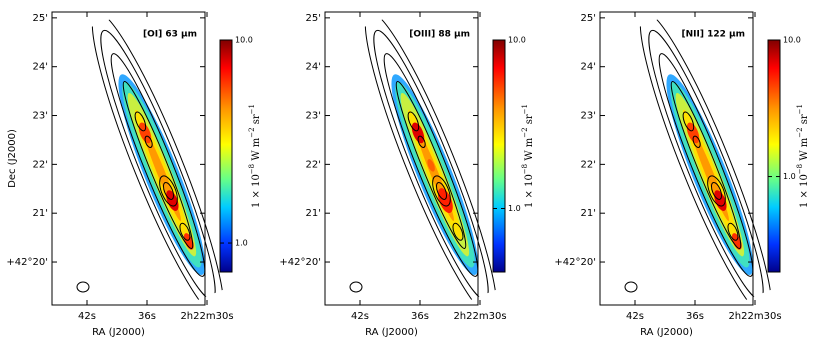  What do you see at coordinates (713, 35) in the screenshot?
I see `panel-title: [NII] 122 μm` at bounding box center [713, 35].